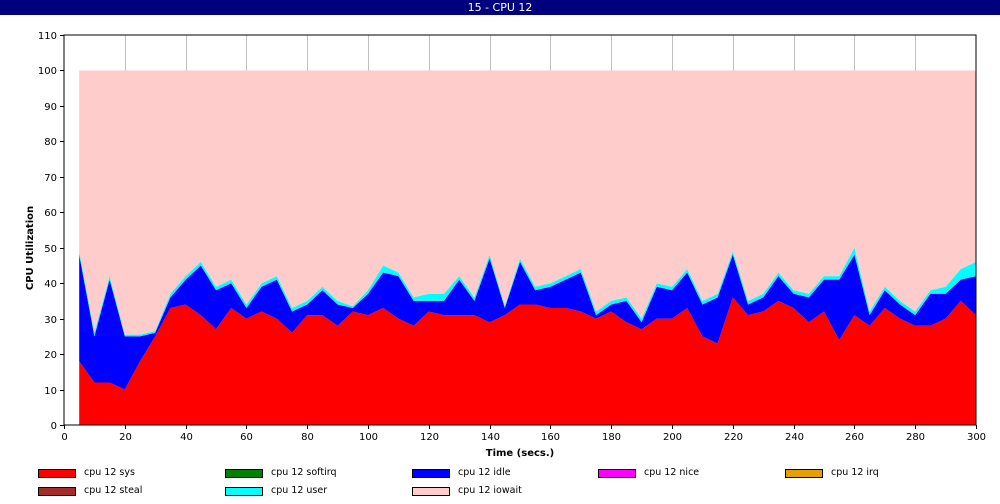 This screenshot has height=504, width=1000. Describe the element at coordinates (125, 437) in the screenshot. I see `x-tick-label: 20` at that location.